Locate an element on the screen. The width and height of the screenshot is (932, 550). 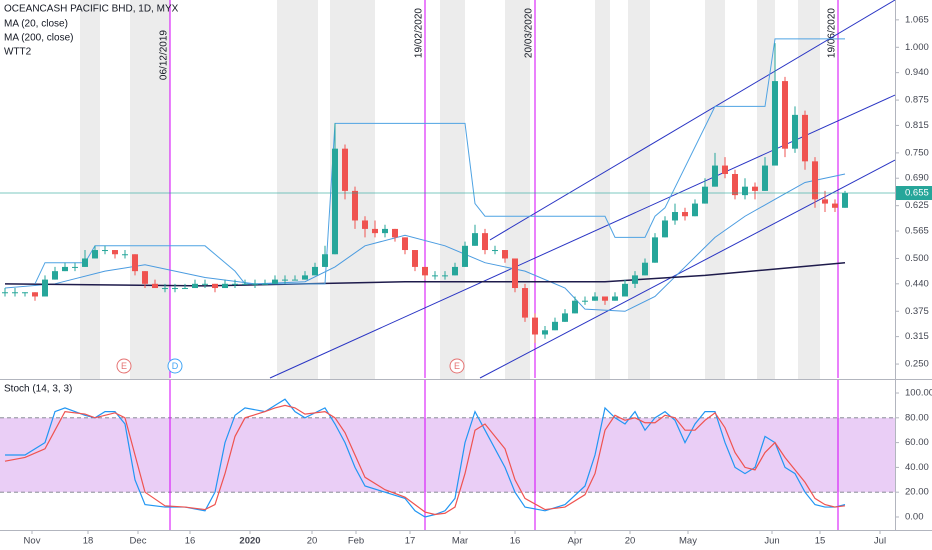
y-tick-label: 0.440 is located at coordinates (917, 283).